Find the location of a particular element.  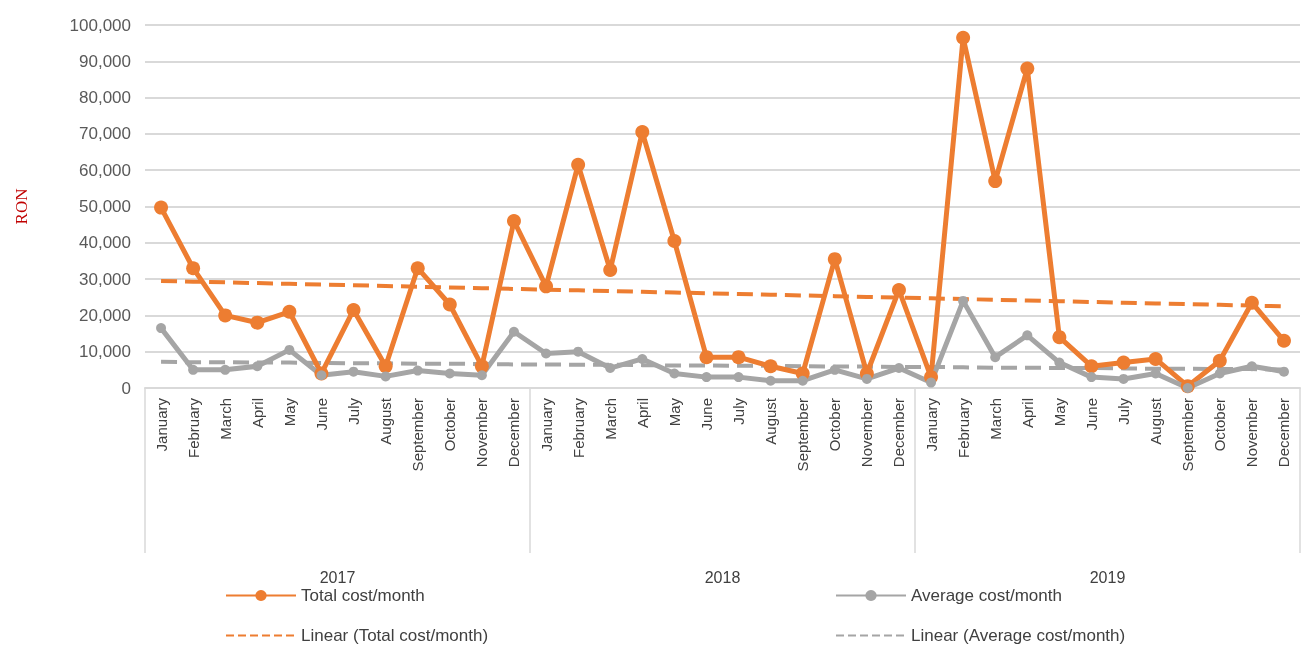

y-tick-label: 90,000 is located at coordinates (105, 61).